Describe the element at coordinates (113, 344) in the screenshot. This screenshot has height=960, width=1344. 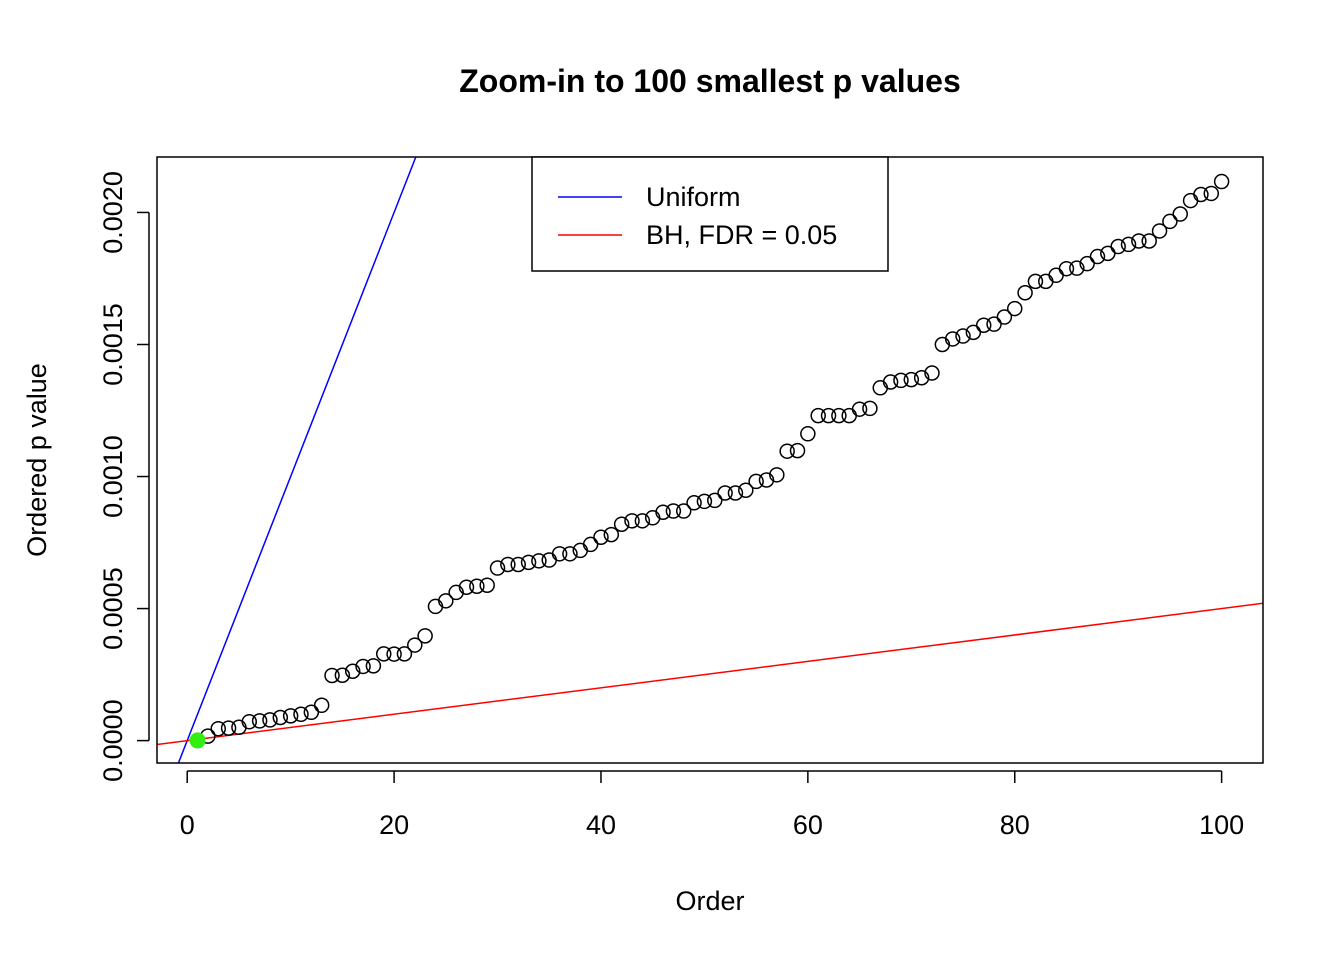
I see `y-tick-label: 0.0015` at that location.